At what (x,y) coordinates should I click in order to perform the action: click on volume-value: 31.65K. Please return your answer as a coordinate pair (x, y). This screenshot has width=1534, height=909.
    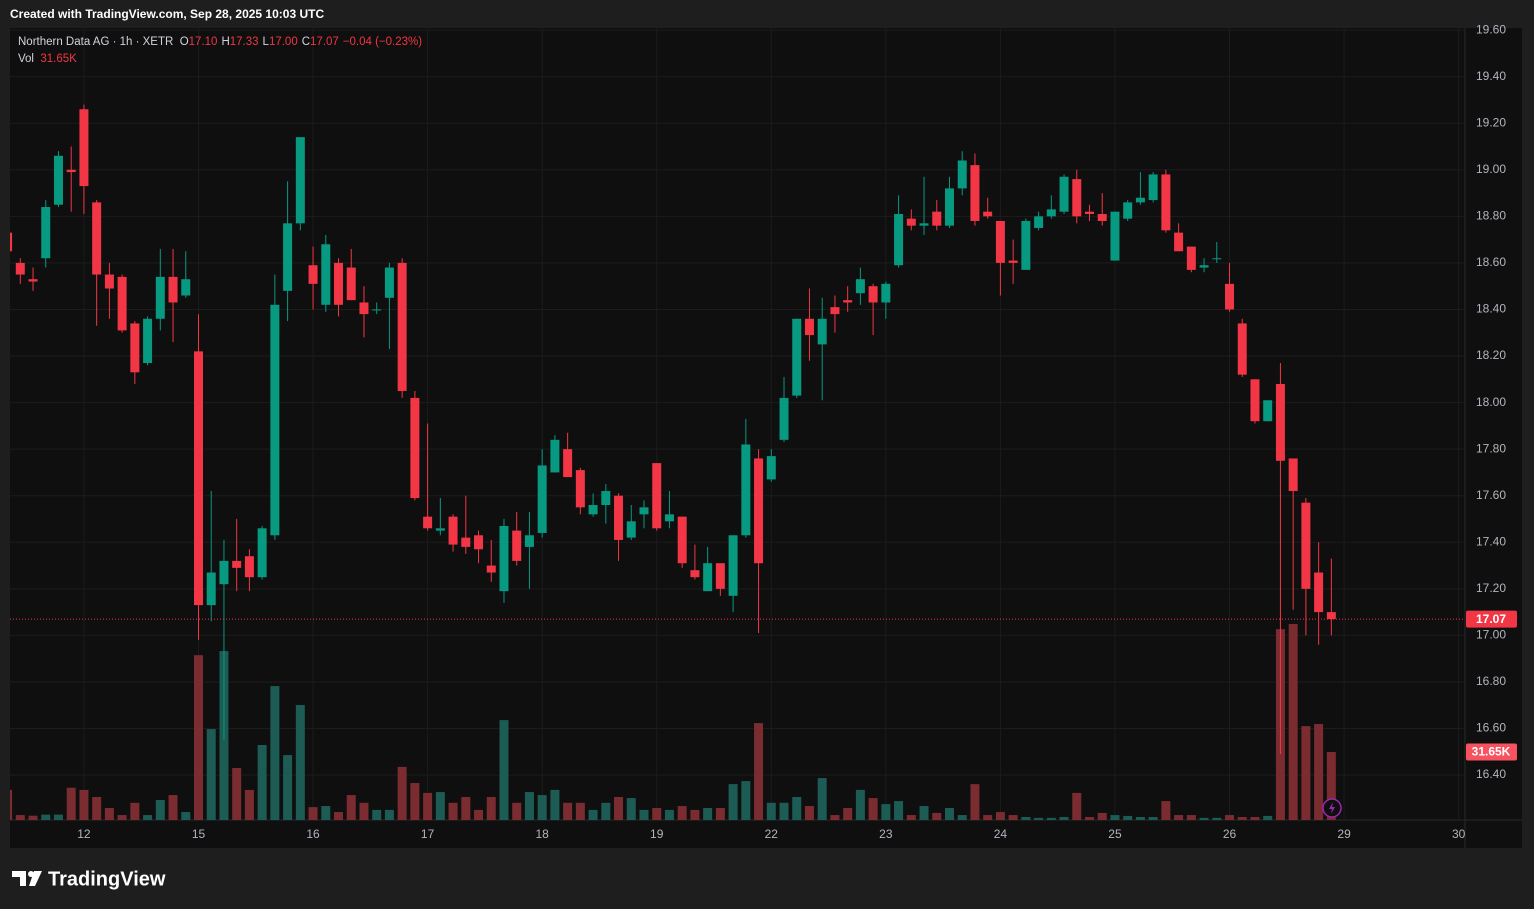
    Looking at the image, I should click on (58, 59).